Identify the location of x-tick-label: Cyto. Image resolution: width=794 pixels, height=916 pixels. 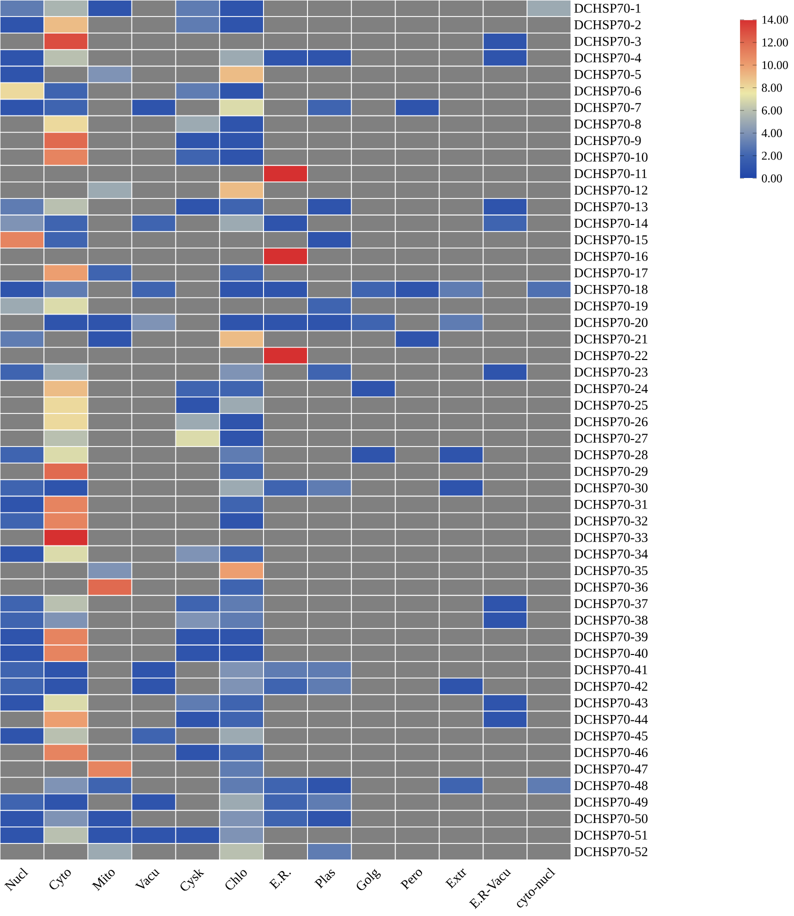
(60, 880).